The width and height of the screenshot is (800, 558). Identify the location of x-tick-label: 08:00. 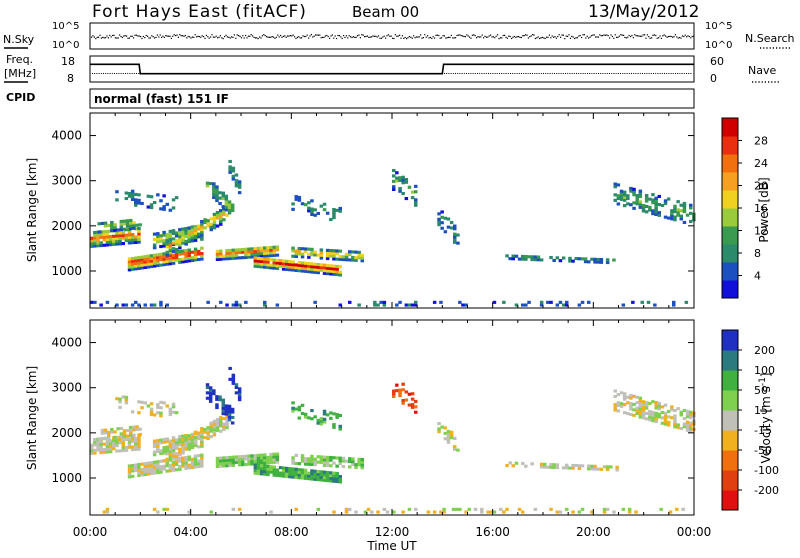
(291, 532).